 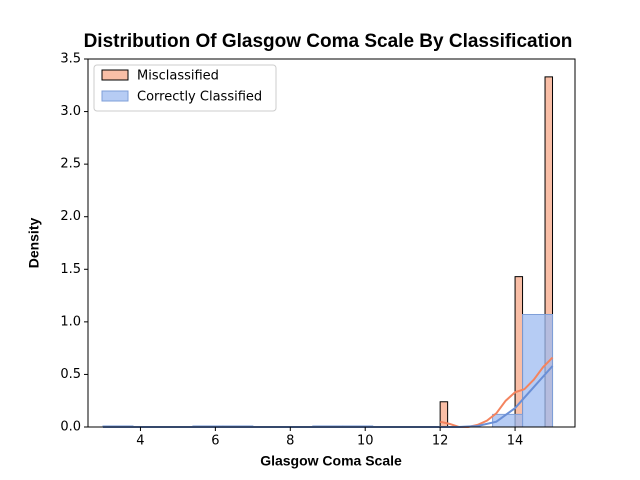 I want to click on x-tick-label: 4, so click(x=140, y=441).